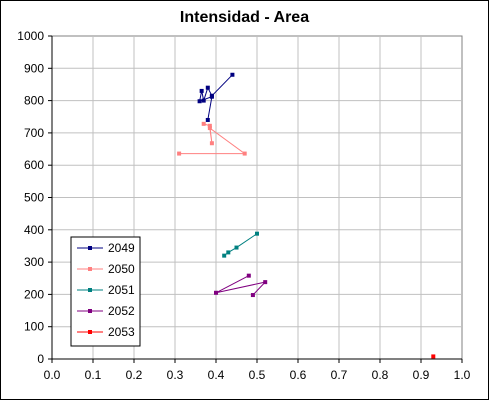  I want to click on legend-item: 2050, so click(106, 269).